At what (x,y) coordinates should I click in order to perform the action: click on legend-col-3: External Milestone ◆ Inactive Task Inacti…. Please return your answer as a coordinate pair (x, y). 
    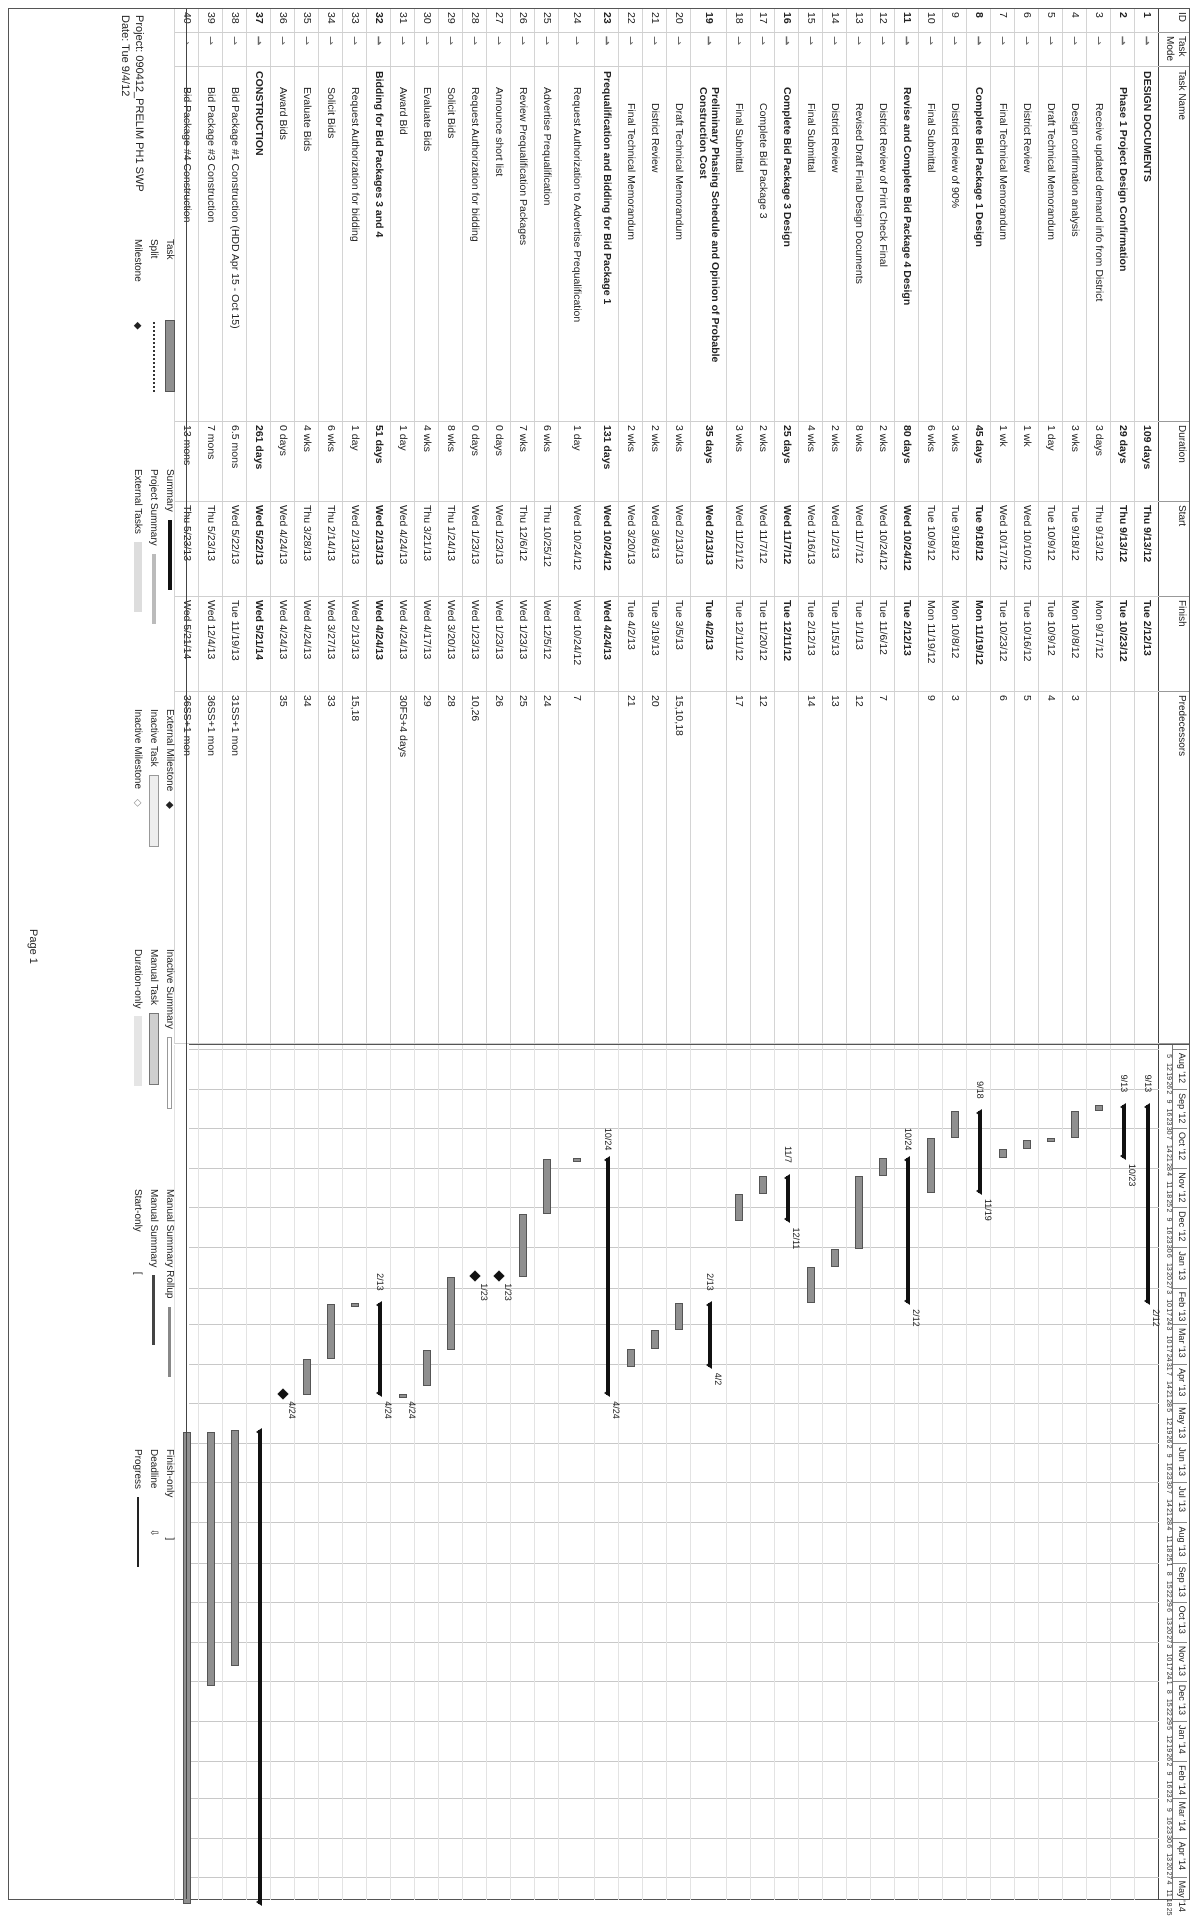
    Looking at the image, I should click on (154, 778).